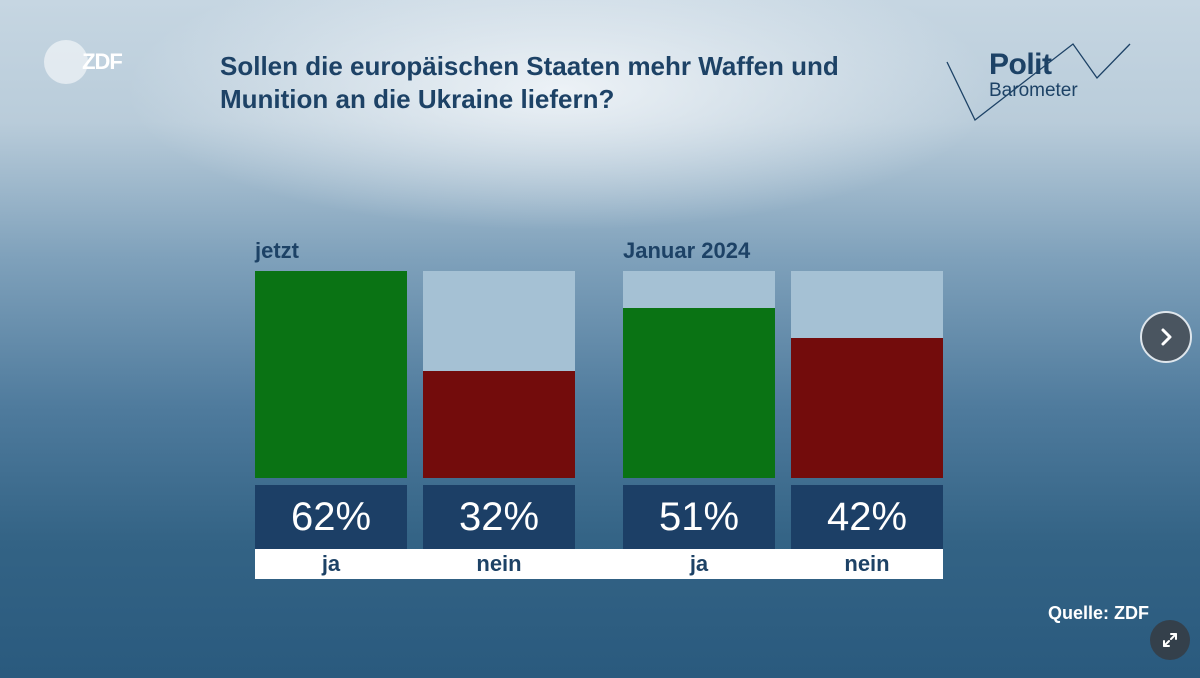 This screenshot has height=678, width=1200. I want to click on politbarometer-badge: Polit Barometer, so click(1040, 81).